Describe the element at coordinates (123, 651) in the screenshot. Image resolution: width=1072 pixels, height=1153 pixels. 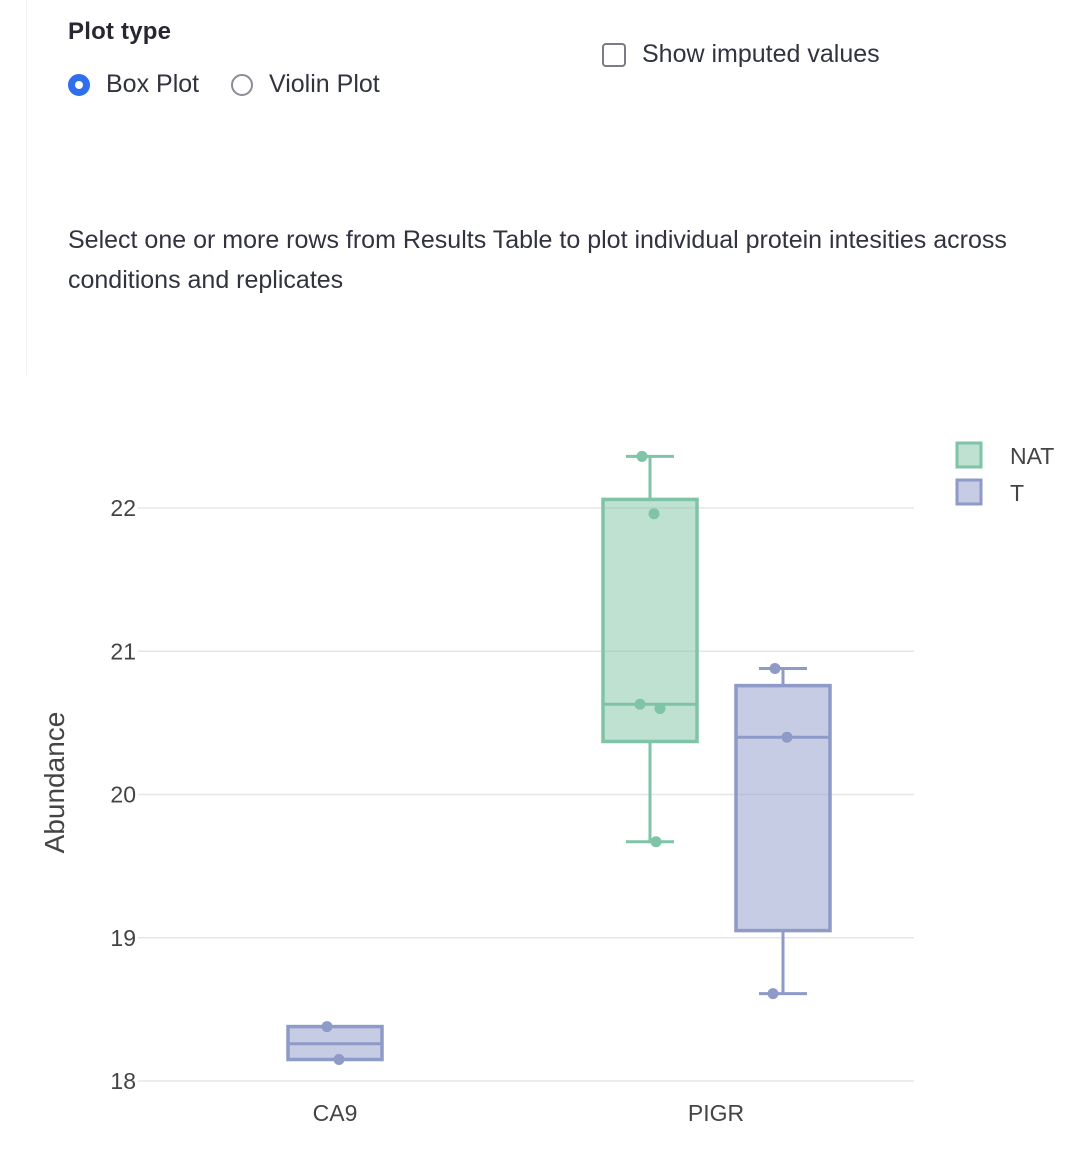
I see `y-tick-label: 21` at that location.